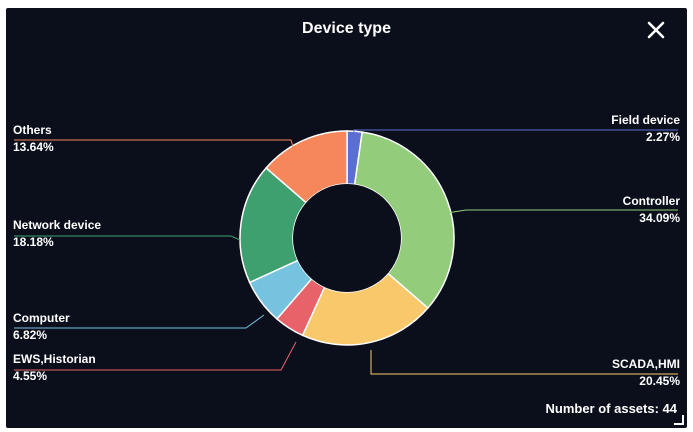  Describe the element at coordinates (651, 201) in the screenshot. I see `label-name: Controller` at that location.